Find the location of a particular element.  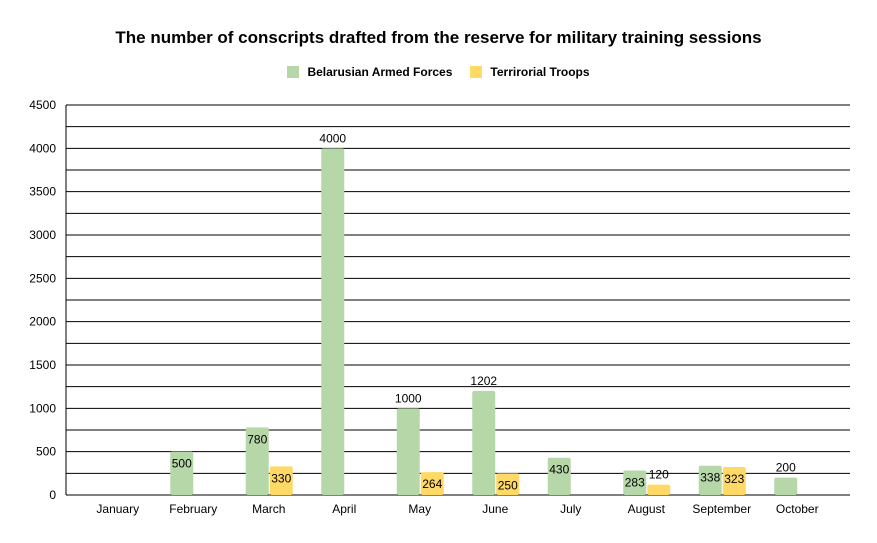

y-tick-label: 500 is located at coordinates (46, 452).